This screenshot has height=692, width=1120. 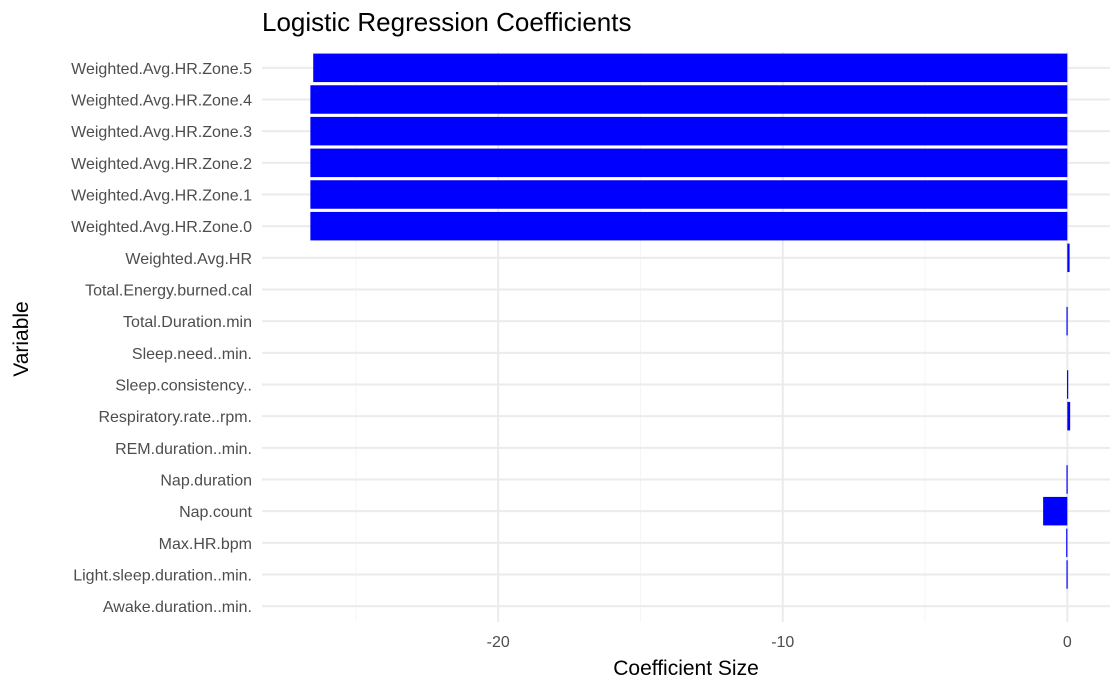 I want to click on x-tick-labels: -20 -10 0, so click(x=779, y=642).